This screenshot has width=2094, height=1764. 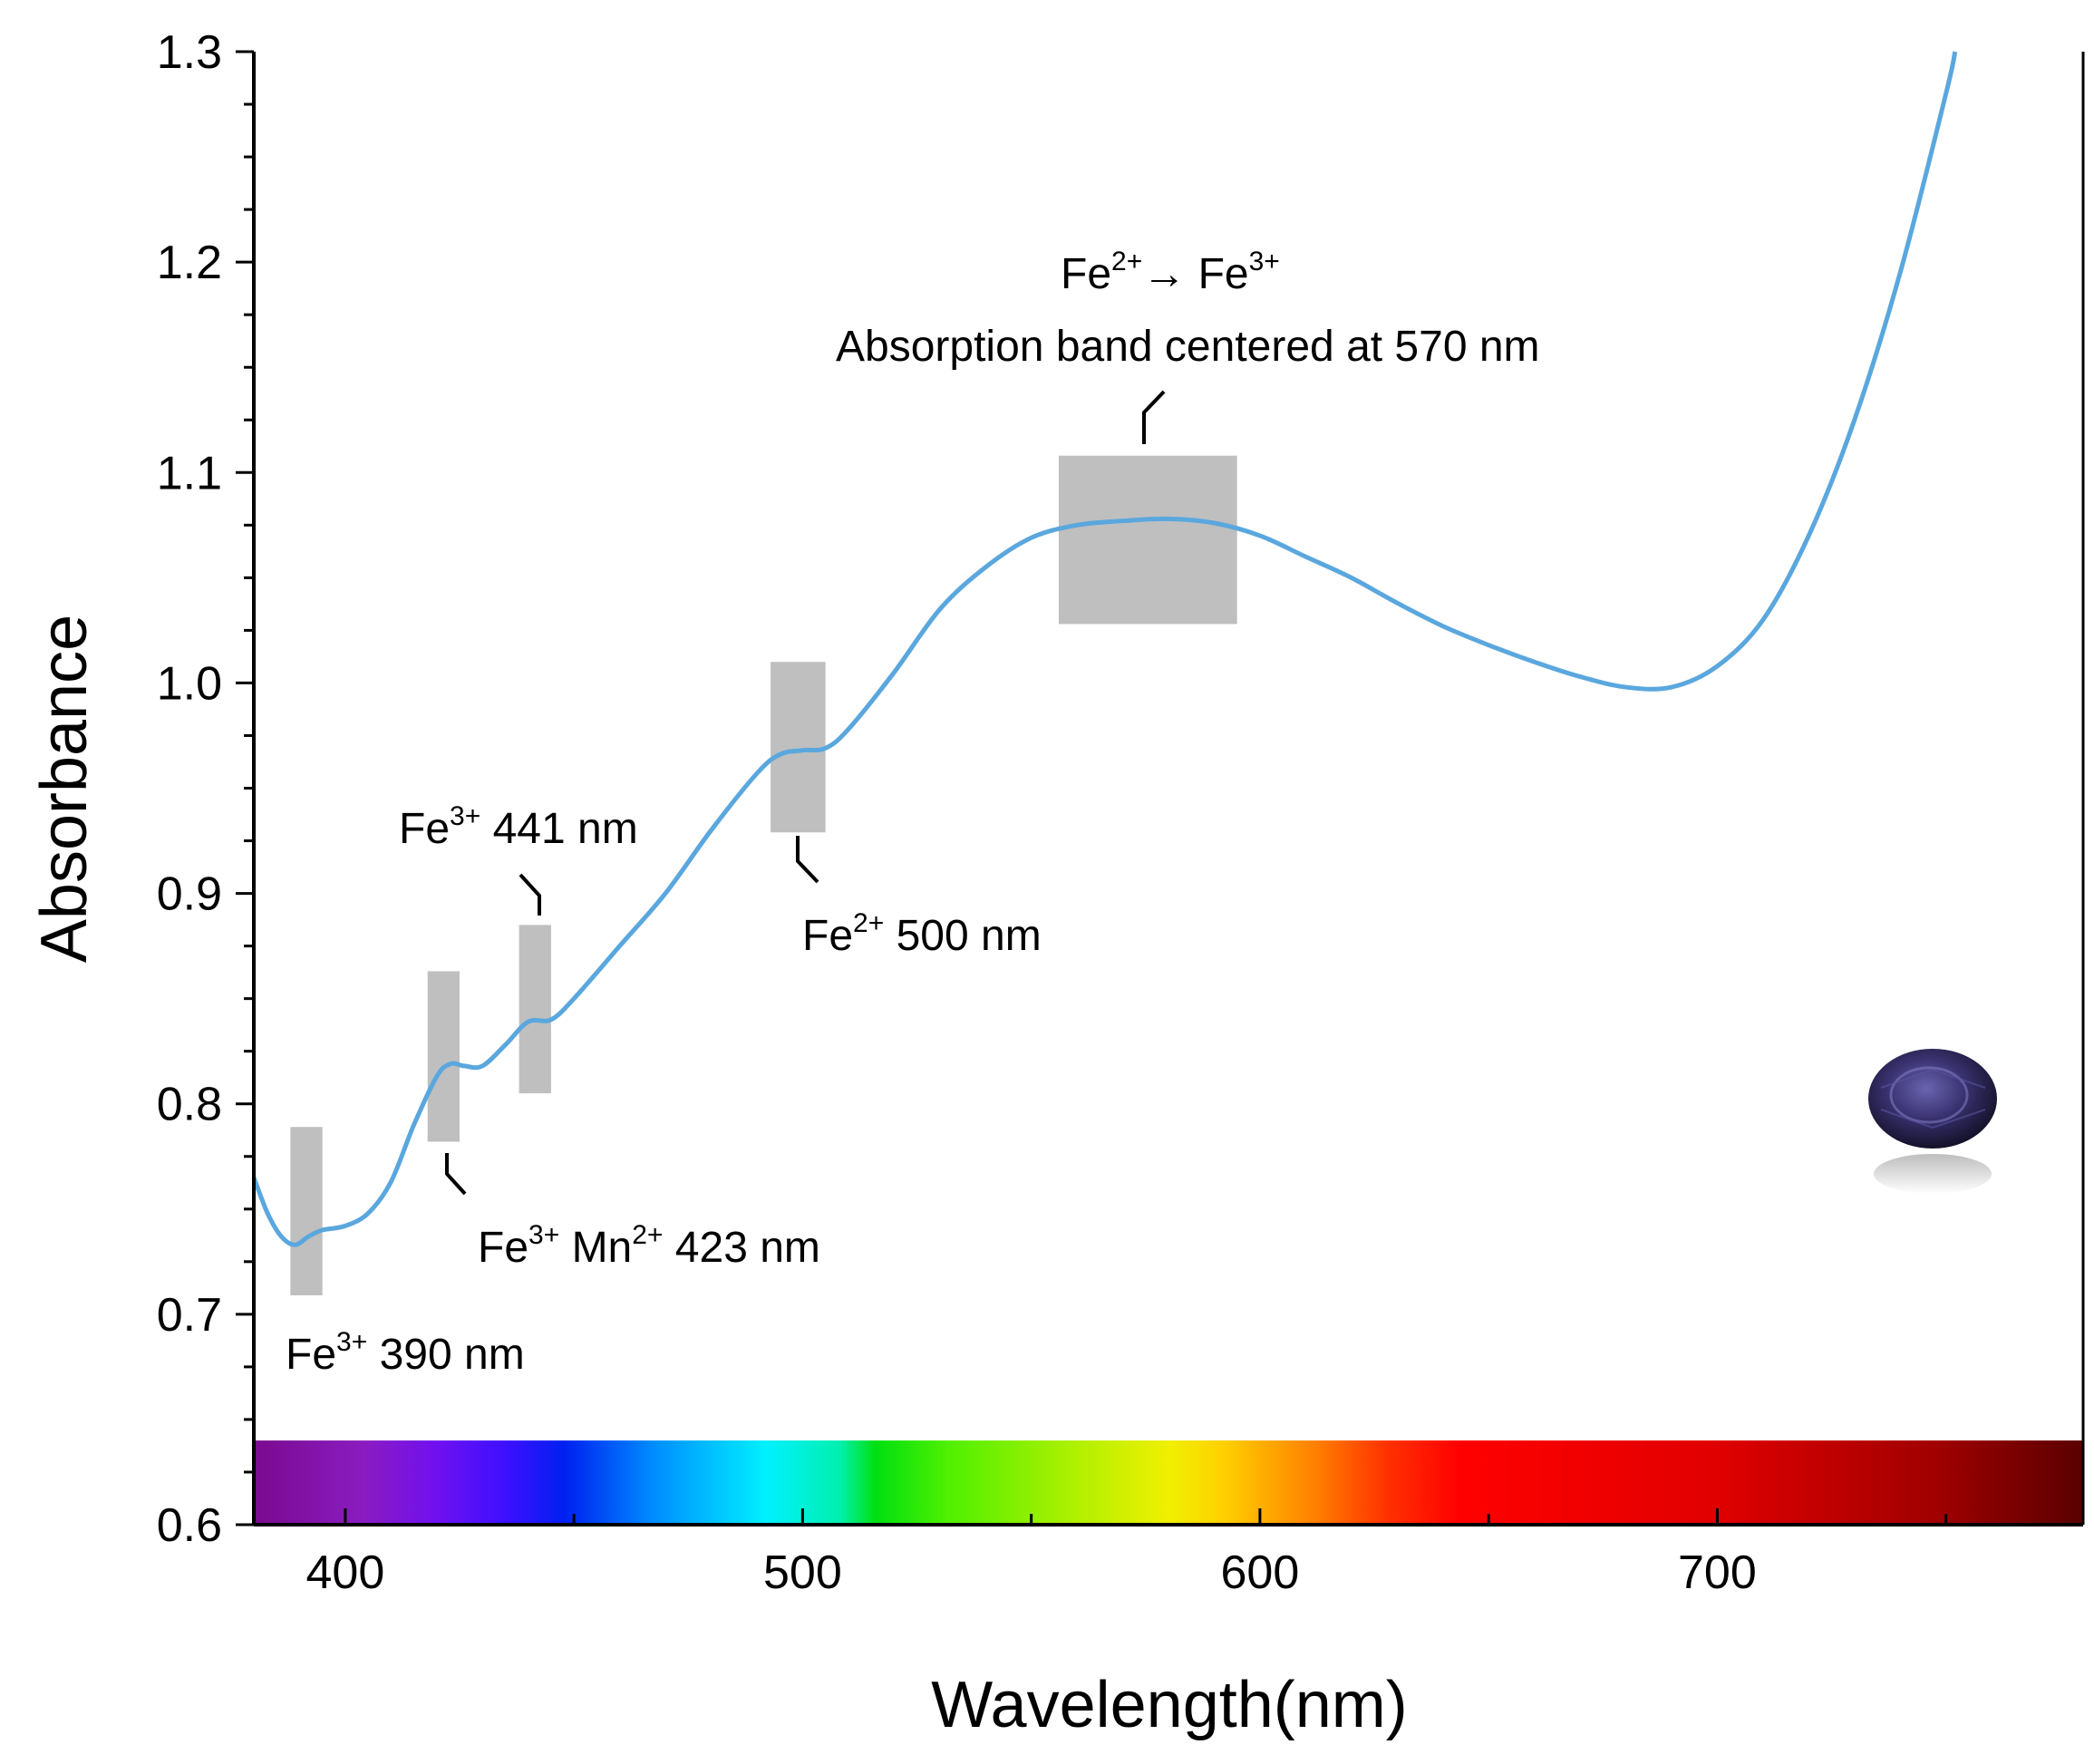 What do you see at coordinates (649, 1246) in the screenshot?
I see `annotation-fe3-mn2-423: Fe3+ Mn2+ 423 nm` at bounding box center [649, 1246].